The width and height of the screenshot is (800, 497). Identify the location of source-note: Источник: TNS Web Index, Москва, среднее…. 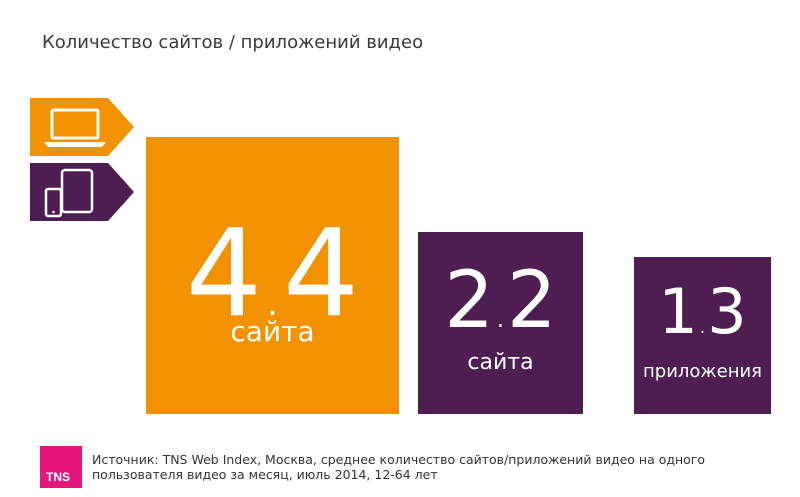
(437, 467).